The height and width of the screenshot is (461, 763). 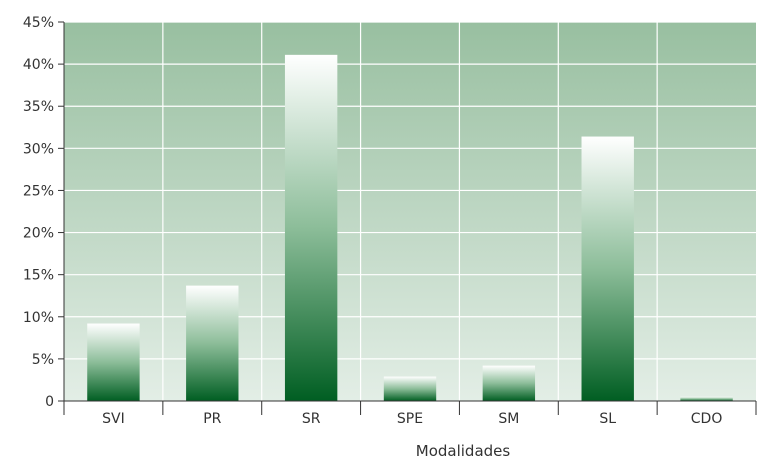 What do you see at coordinates (212, 343) in the screenshot?
I see `bar-pr` at bounding box center [212, 343].